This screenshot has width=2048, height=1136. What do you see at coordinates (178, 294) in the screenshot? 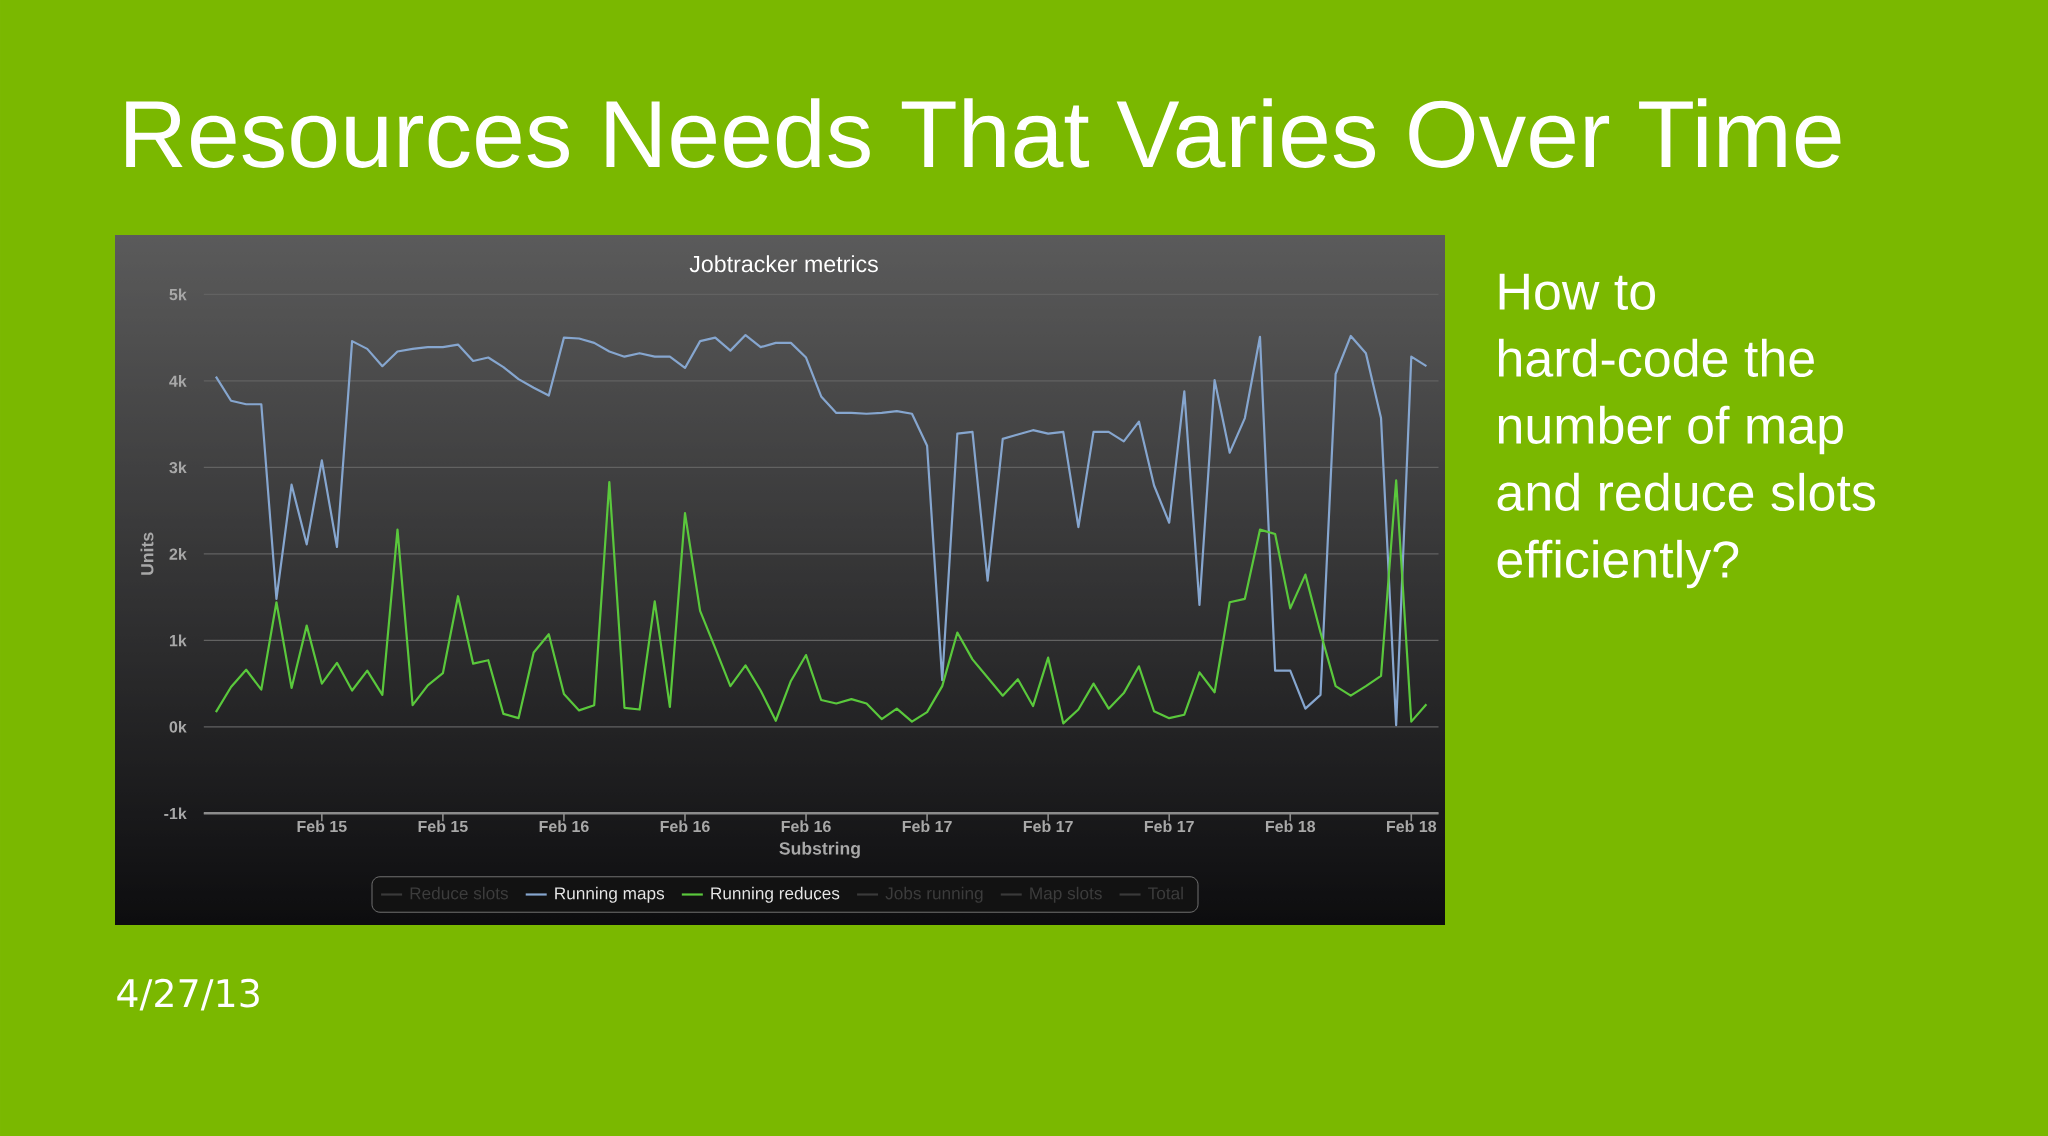
I see `y-tick-label: 5k` at bounding box center [178, 294].